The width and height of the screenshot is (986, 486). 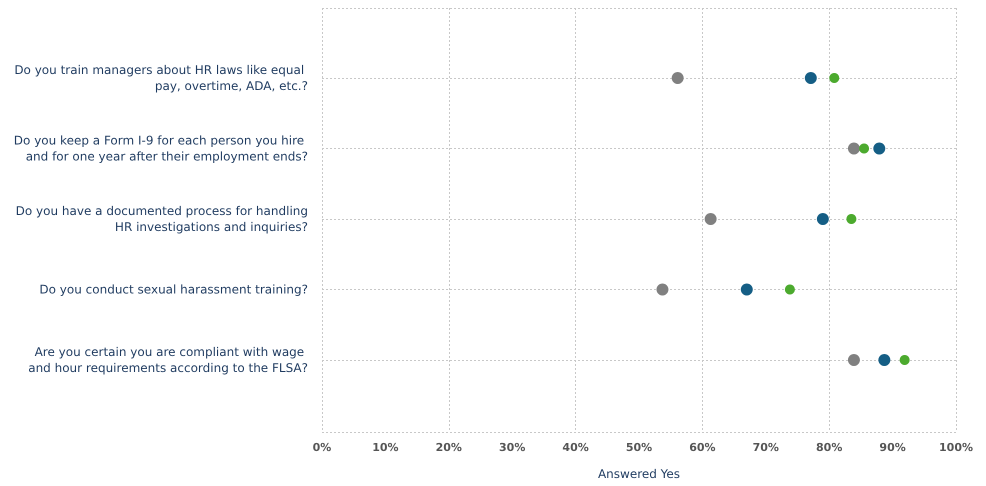 What do you see at coordinates (168, 360) in the screenshot?
I see `y-tick-label: Are you certain you are compliant with wage and hour requirements according to the FLSA?` at bounding box center [168, 360].